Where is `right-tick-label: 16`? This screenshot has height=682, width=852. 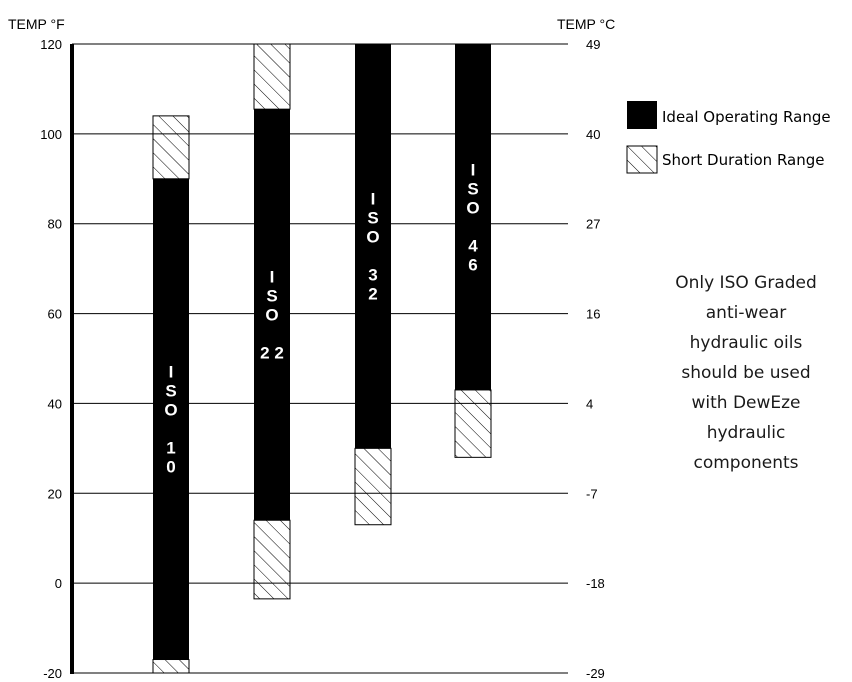
right-tick-label: 16 is located at coordinates (593, 314).